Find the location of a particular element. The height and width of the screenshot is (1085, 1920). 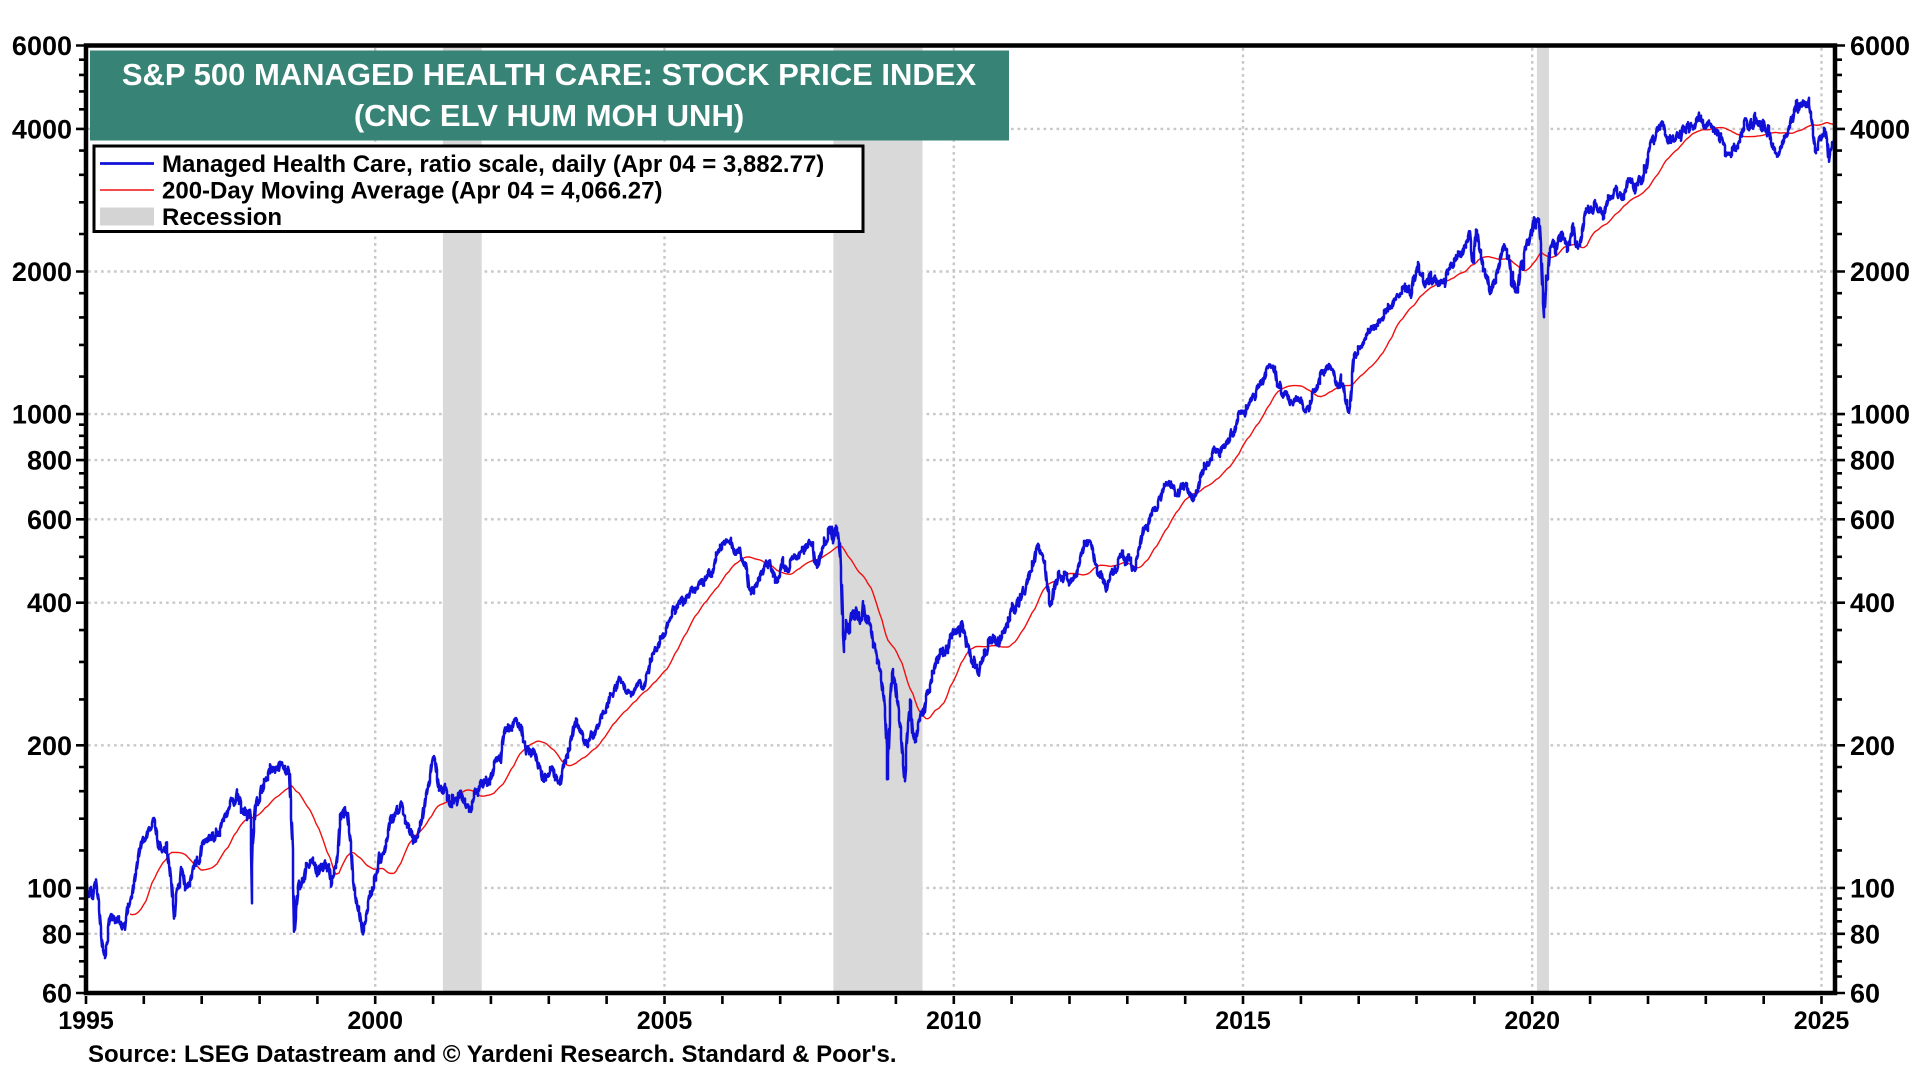

svg-text: 2025 is located at coordinates (1822, 1021).